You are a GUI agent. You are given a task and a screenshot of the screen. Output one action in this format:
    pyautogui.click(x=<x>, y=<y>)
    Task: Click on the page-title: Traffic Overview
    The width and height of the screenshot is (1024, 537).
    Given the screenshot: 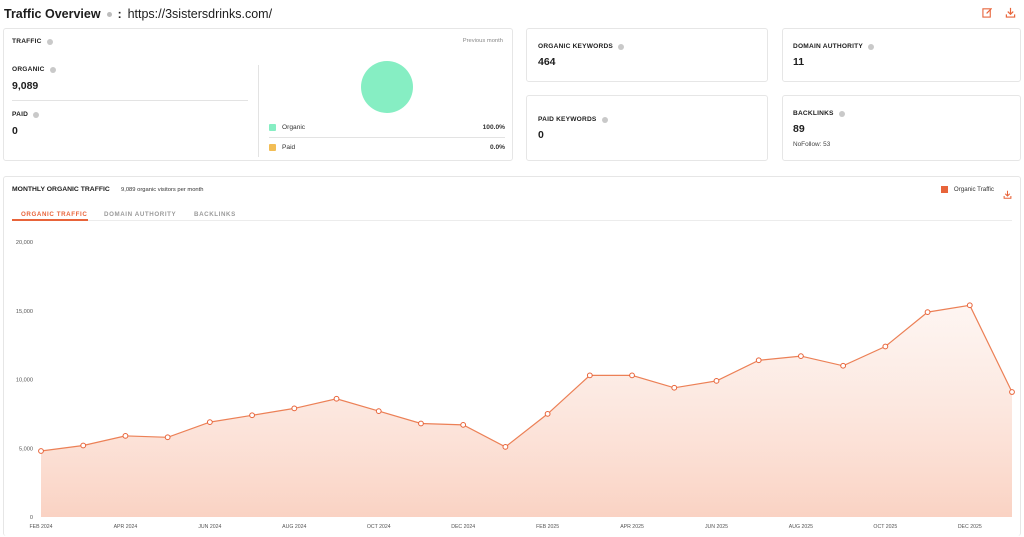 What is the action you would take?
    pyautogui.click(x=52, y=14)
    